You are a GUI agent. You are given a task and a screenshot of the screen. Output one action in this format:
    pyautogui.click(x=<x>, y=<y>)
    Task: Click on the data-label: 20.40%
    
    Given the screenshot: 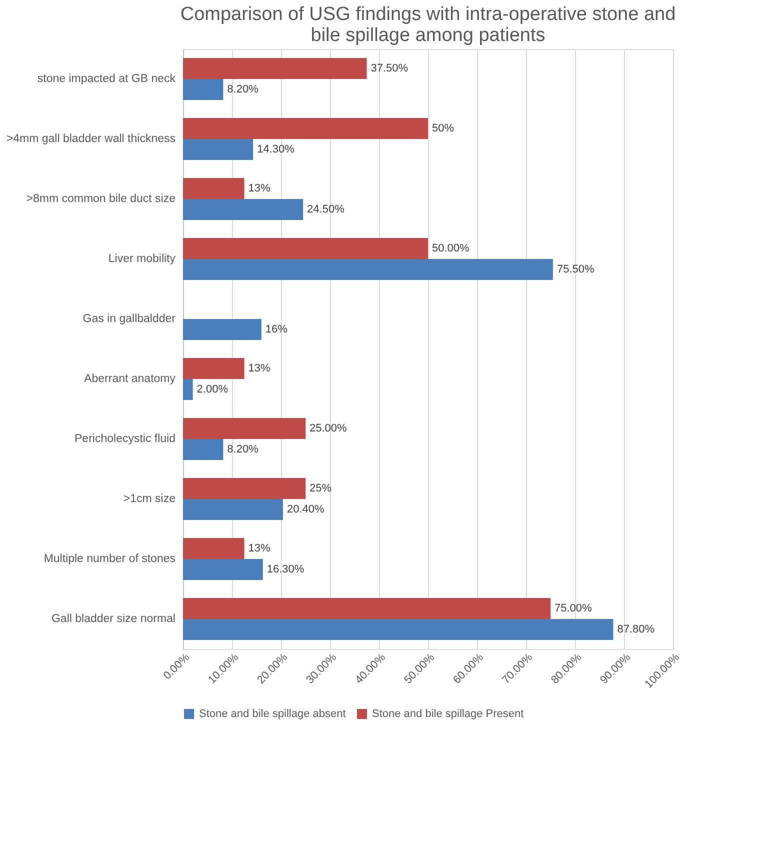 What is the action you would take?
    pyautogui.click(x=305, y=510)
    